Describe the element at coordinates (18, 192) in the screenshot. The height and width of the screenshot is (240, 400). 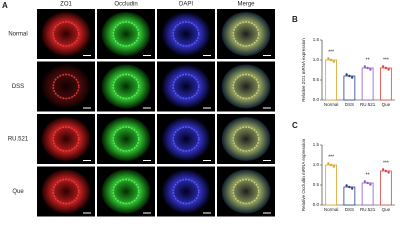
I see `row-label: Que` at that location.